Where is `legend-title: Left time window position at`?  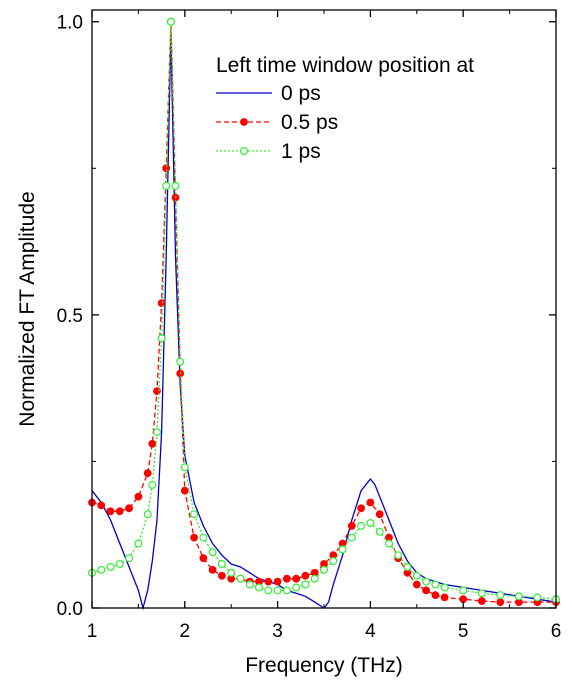
legend-title: Left time window position at is located at coordinates (345, 65).